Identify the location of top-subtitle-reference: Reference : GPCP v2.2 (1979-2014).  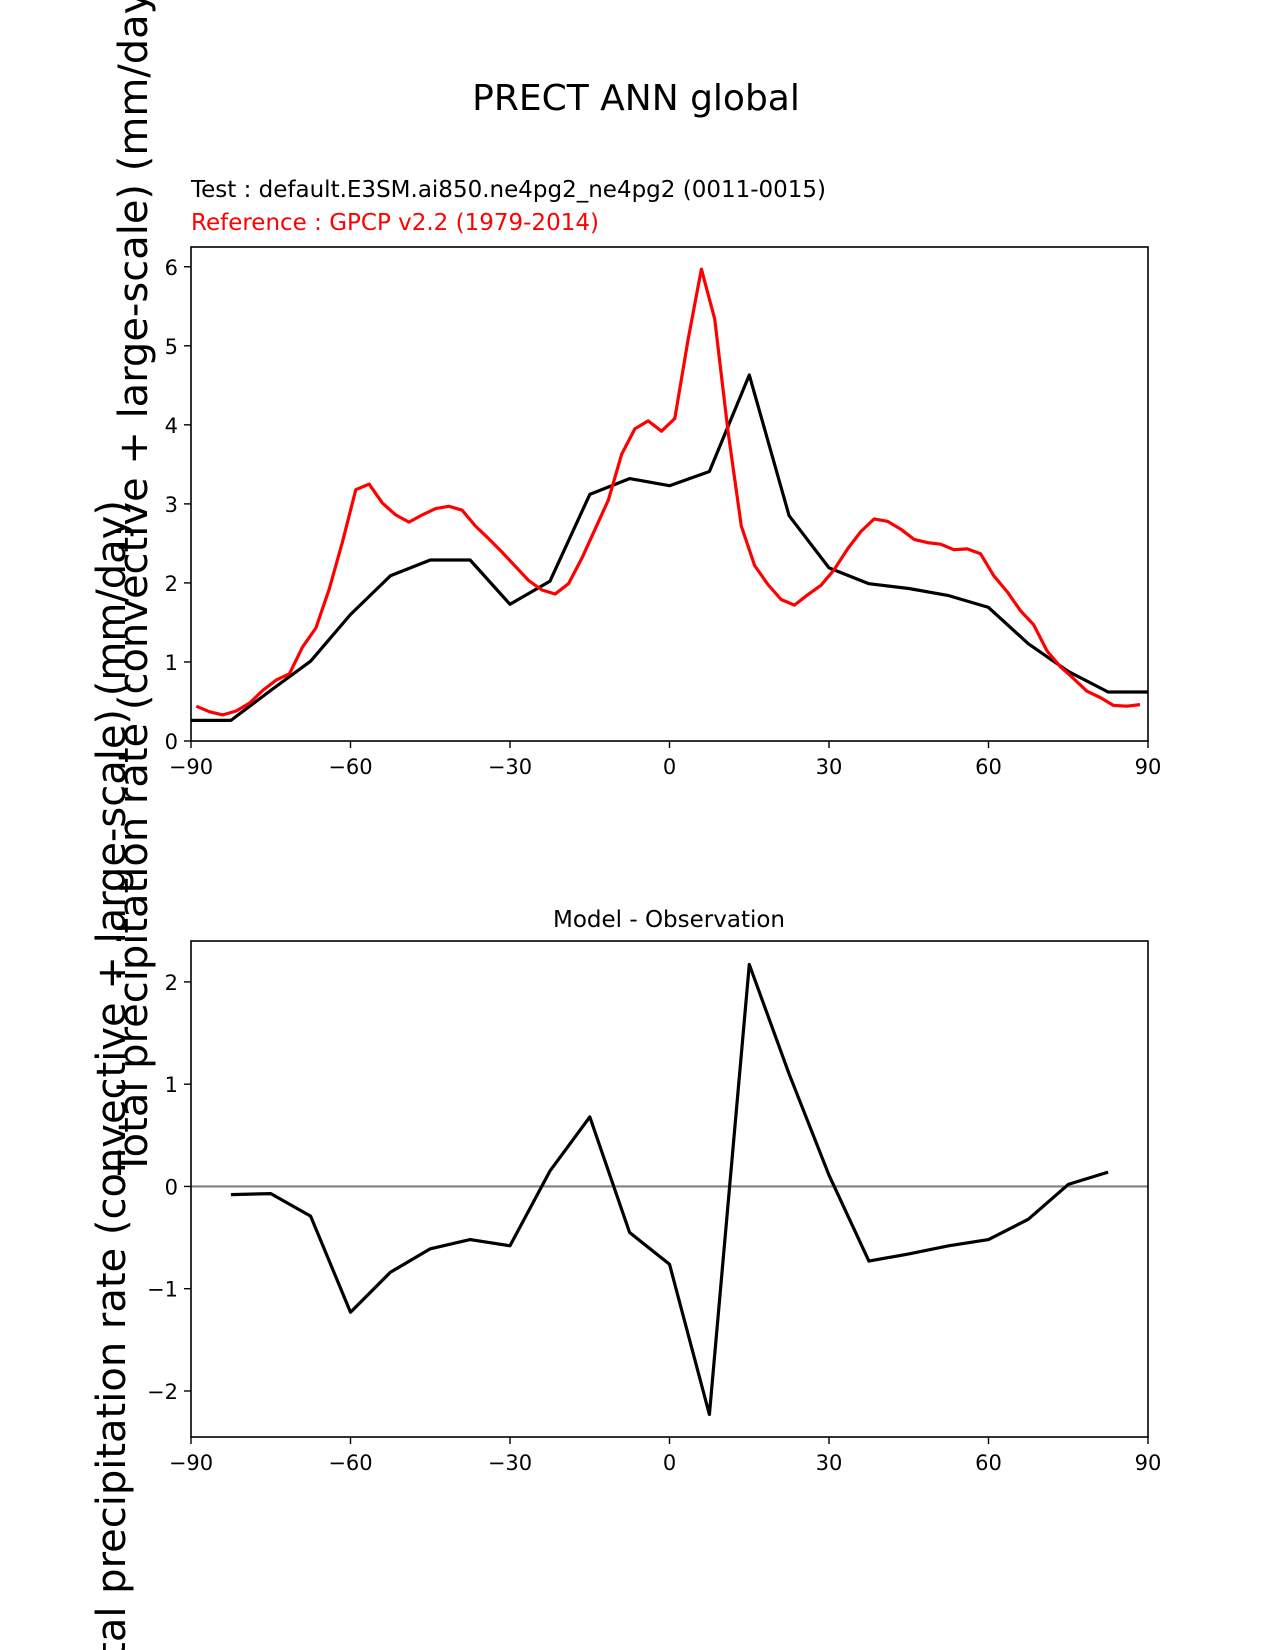
(395, 223).